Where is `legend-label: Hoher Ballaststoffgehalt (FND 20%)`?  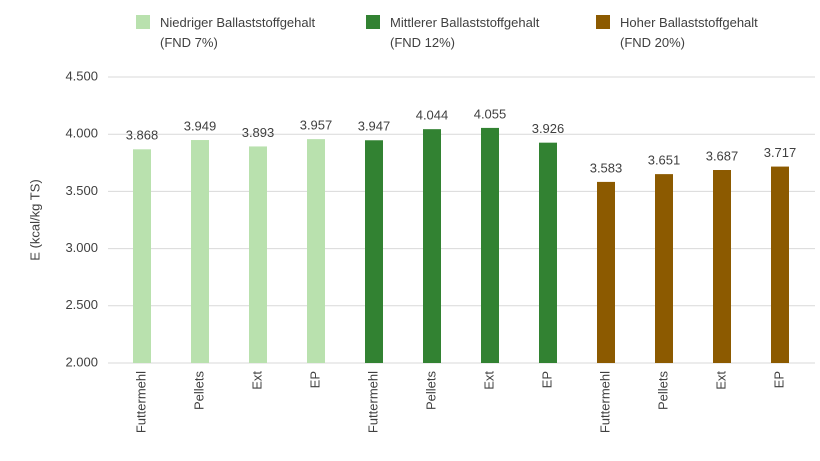
legend-label: Hoher Ballaststoffgehalt (FND 20%) is located at coordinates (689, 32).